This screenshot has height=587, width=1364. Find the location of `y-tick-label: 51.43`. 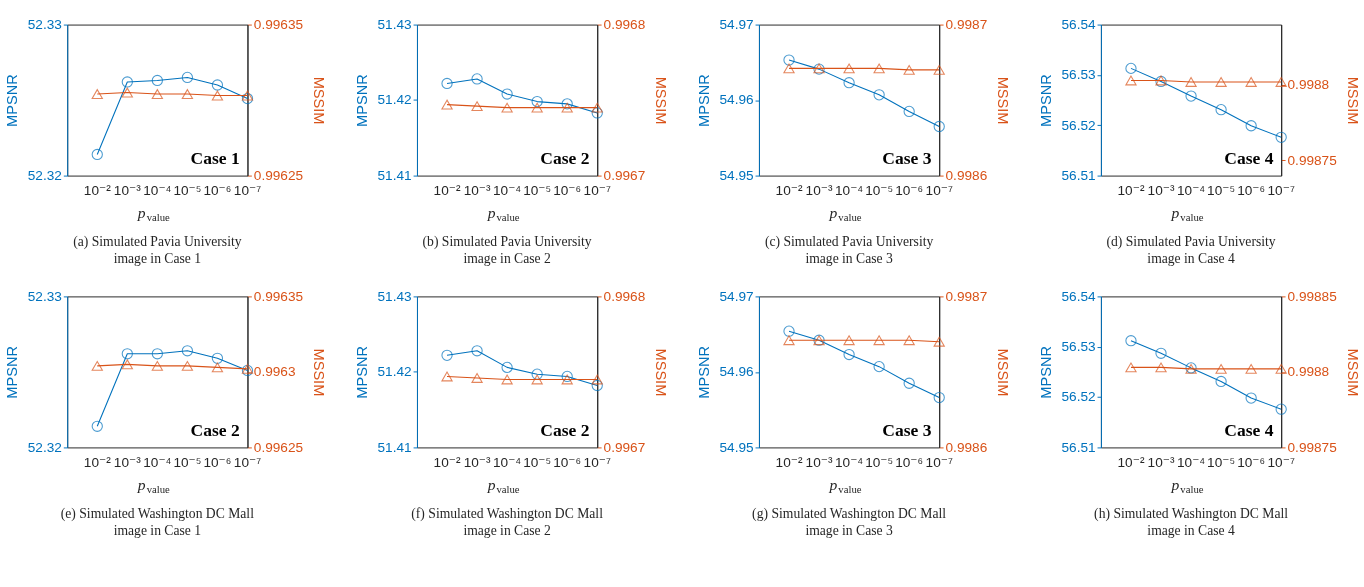

y-tick-label: 51.43 is located at coordinates (394, 296).